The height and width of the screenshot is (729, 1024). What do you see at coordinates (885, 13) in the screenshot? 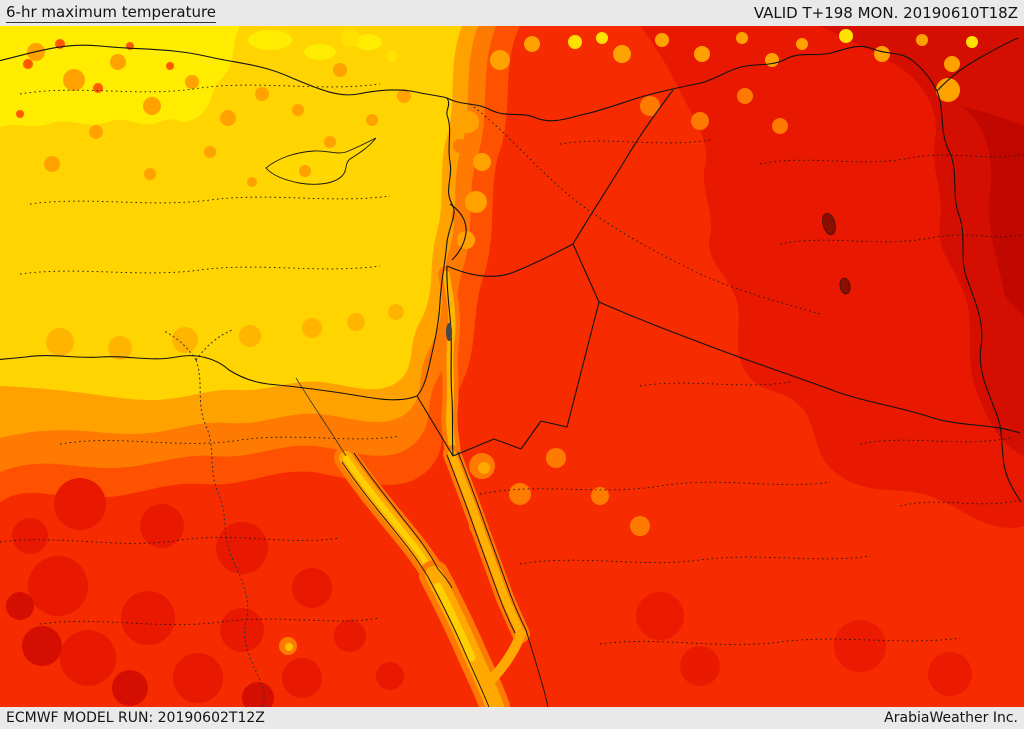
I see `valid-time-label: VALID T+198 MON. 20190610T18Z` at bounding box center [885, 13].